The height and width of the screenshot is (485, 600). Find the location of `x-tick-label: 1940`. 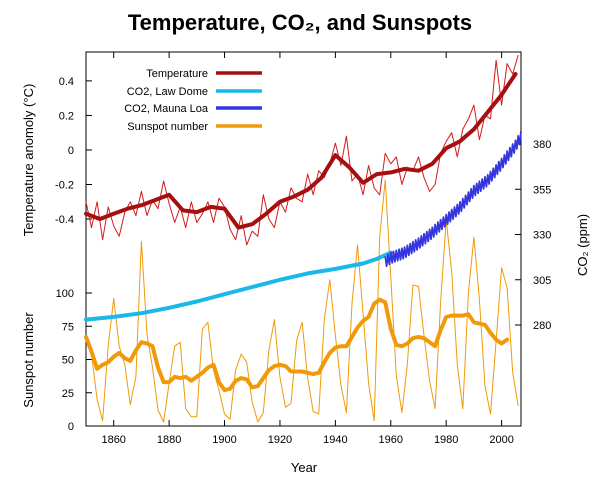

x-tick-label: 1940 is located at coordinates (335, 440).